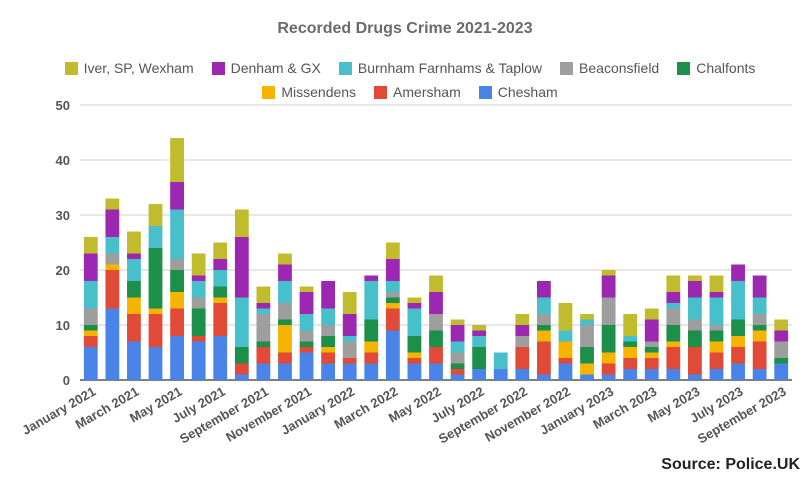  Describe the element at coordinates (309, 92) in the screenshot. I see `legend-item: Missendens` at that location.